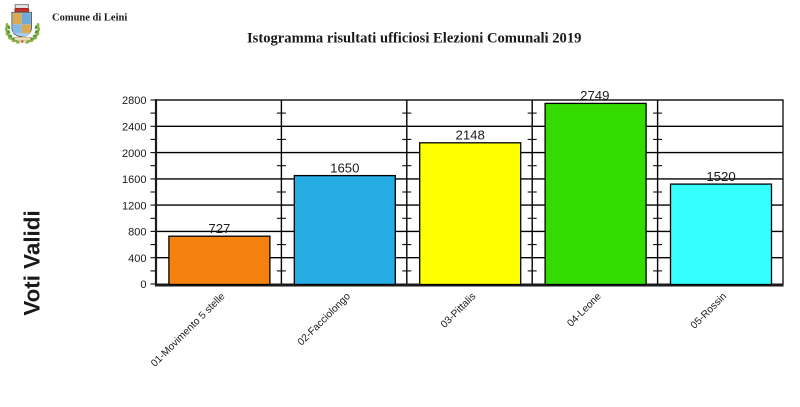 The height and width of the screenshot is (407, 800). Describe the element at coordinates (137, 233) in the screenshot. I see `svg-text: 800` at that location.